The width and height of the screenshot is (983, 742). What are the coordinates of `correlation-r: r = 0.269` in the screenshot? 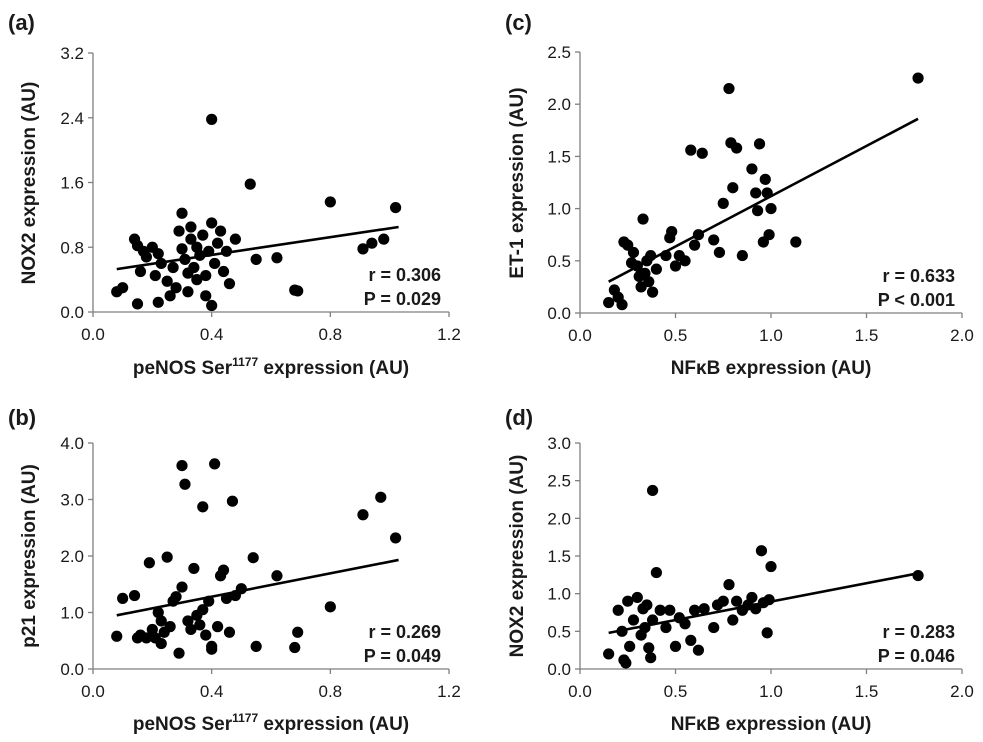 It's located at (404, 632).